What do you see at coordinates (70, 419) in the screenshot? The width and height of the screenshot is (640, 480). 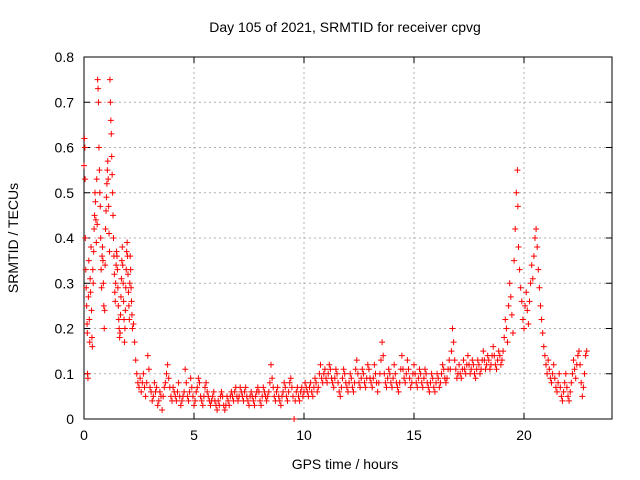 I see `y-tick-label: 0` at bounding box center [70, 419].